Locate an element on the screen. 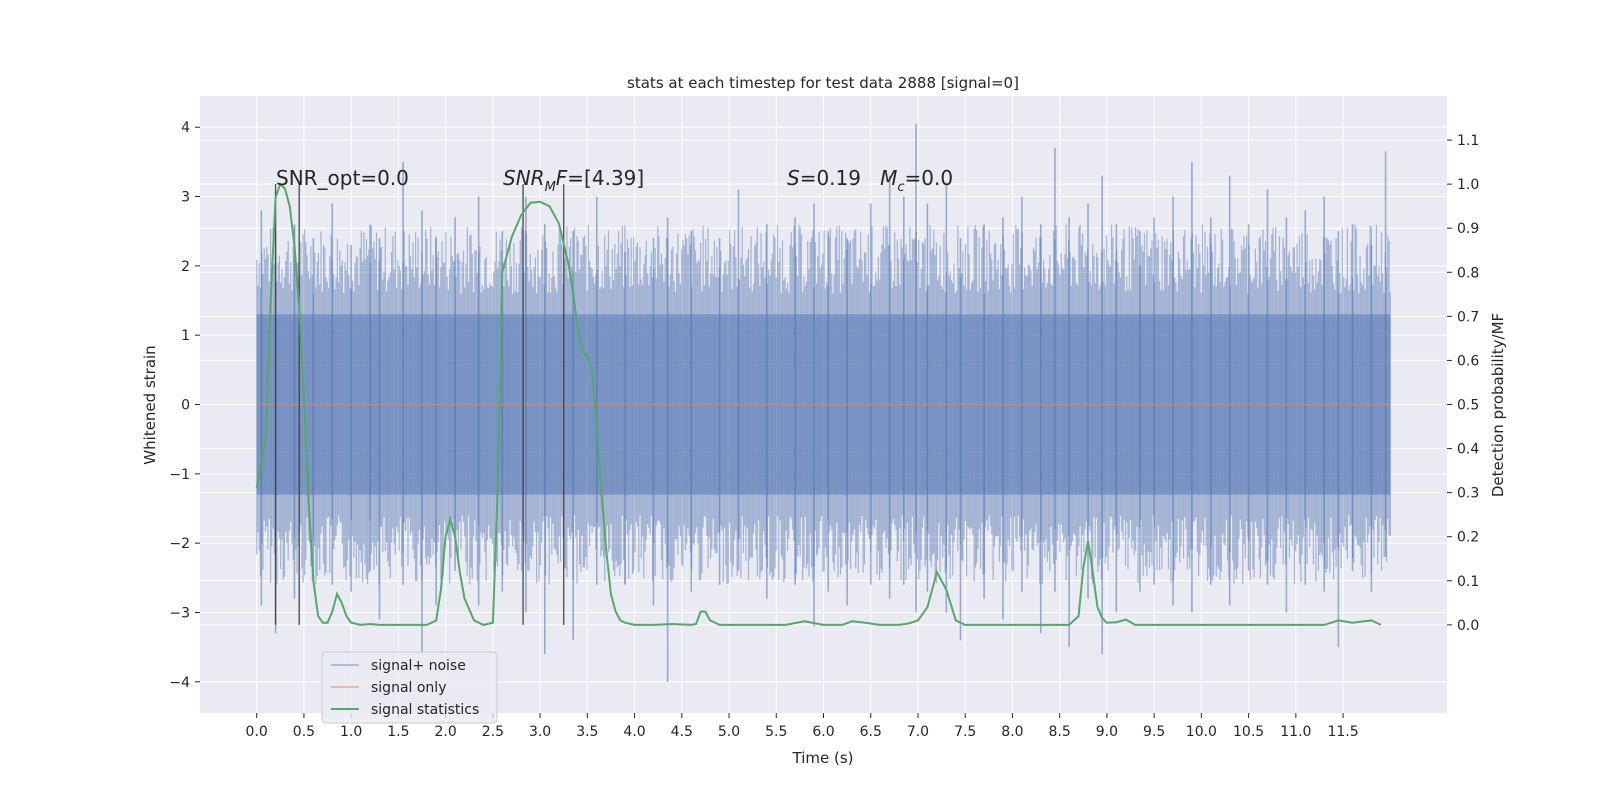  y-tick-label: −4 is located at coordinates (179, 683).